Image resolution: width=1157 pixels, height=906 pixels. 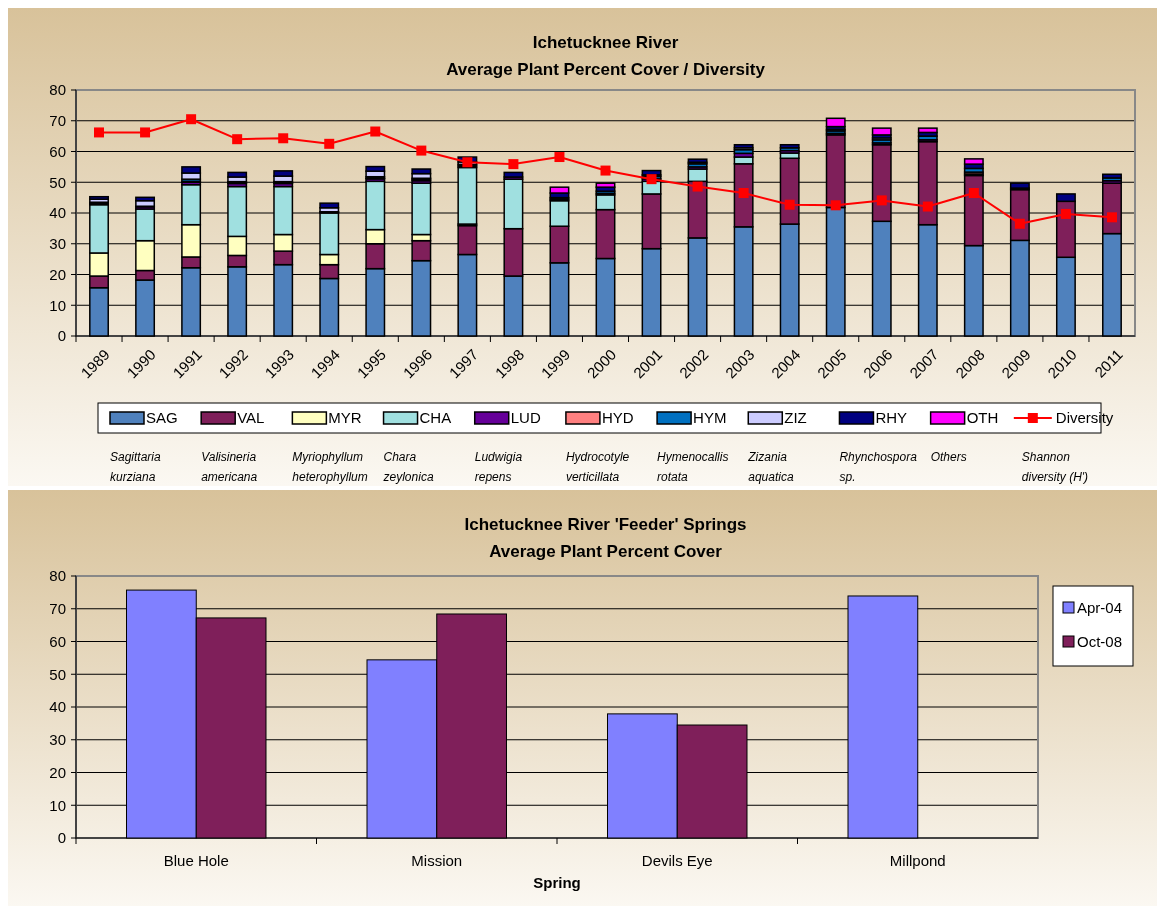 I want to click on legend-label: Oct-08, so click(x=1100, y=641).